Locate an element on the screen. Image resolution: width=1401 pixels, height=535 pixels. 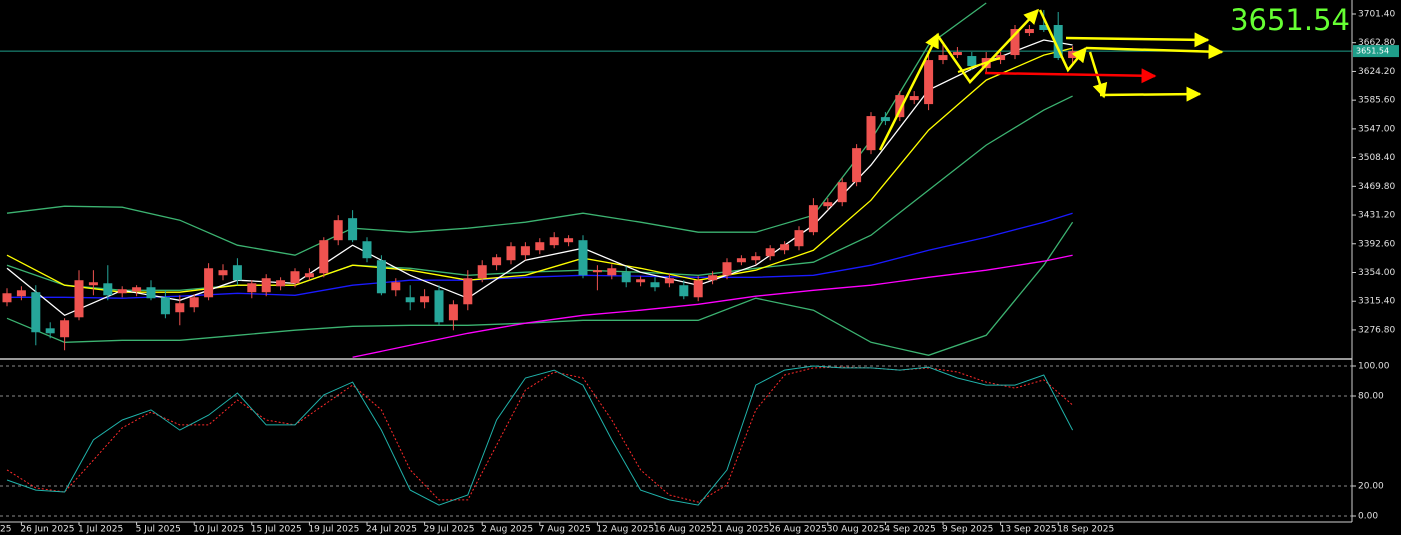
x-tick-label: 15 Jul 2025 is located at coordinates (276, 530).